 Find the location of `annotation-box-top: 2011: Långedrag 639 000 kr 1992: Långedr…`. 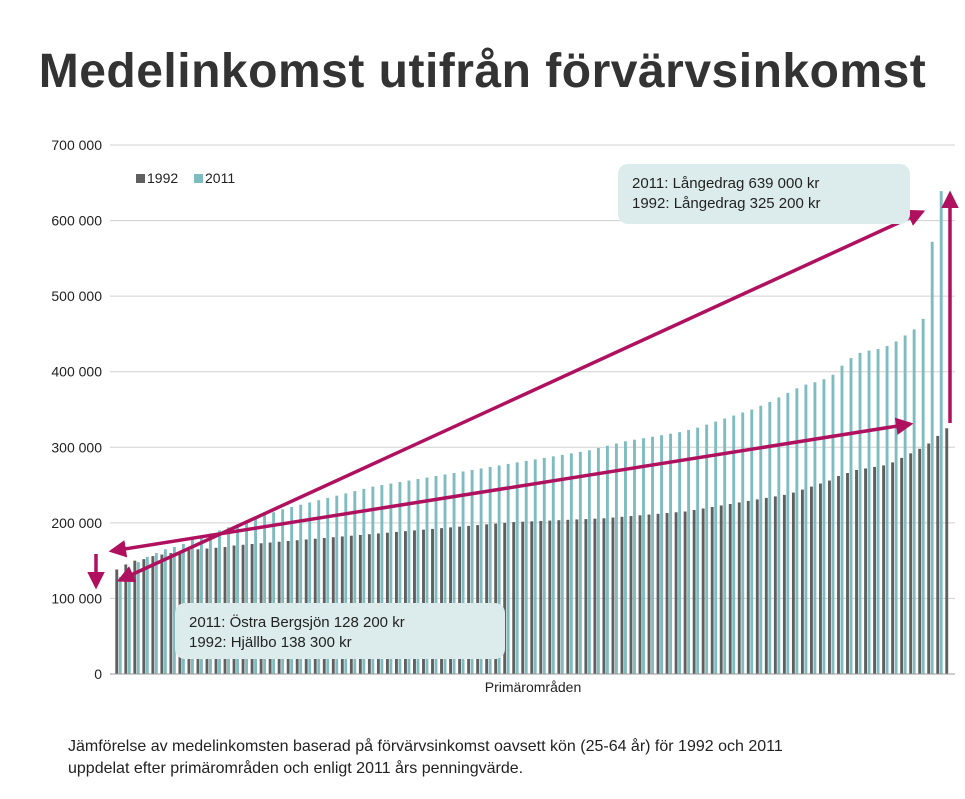

annotation-box-top: 2011: Långedrag 639 000 kr 1992: Långedr… is located at coordinates (764, 194).